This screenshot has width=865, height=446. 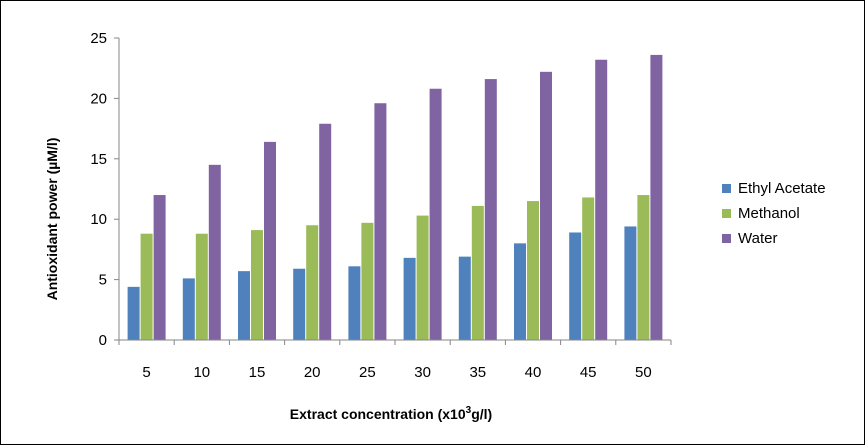 I want to click on x-tick-label: 15, so click(x=257, y=372).